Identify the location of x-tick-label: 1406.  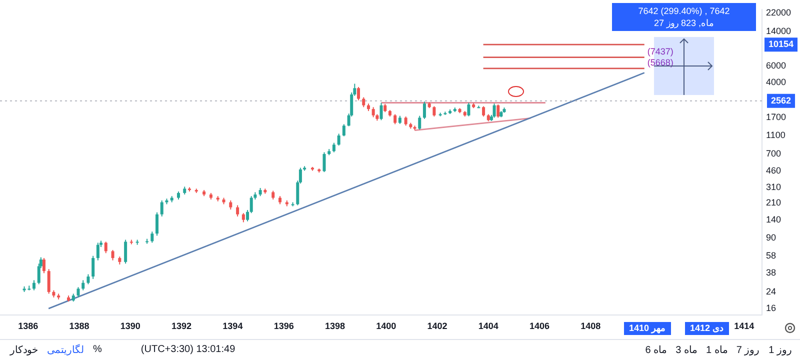
(540, 326).